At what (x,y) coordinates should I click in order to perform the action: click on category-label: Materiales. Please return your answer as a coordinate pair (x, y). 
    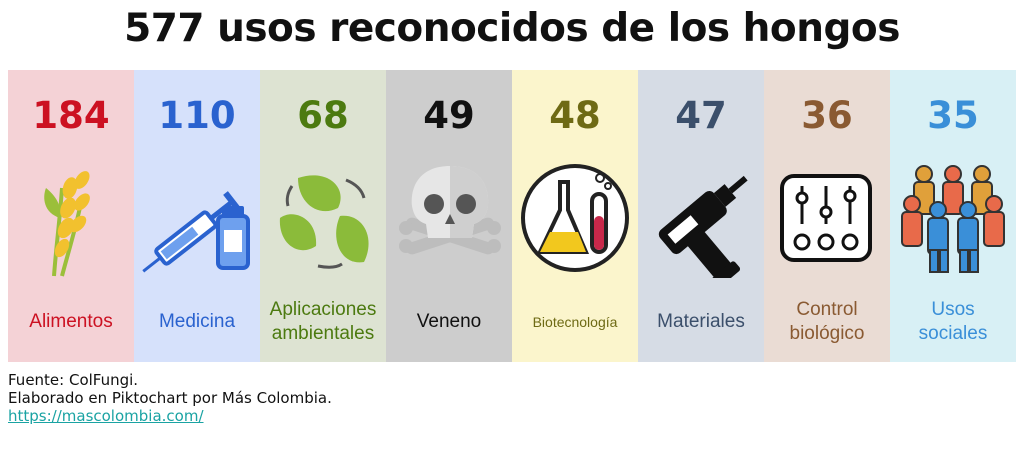
    Looking at the image, I should click on (701, 322).